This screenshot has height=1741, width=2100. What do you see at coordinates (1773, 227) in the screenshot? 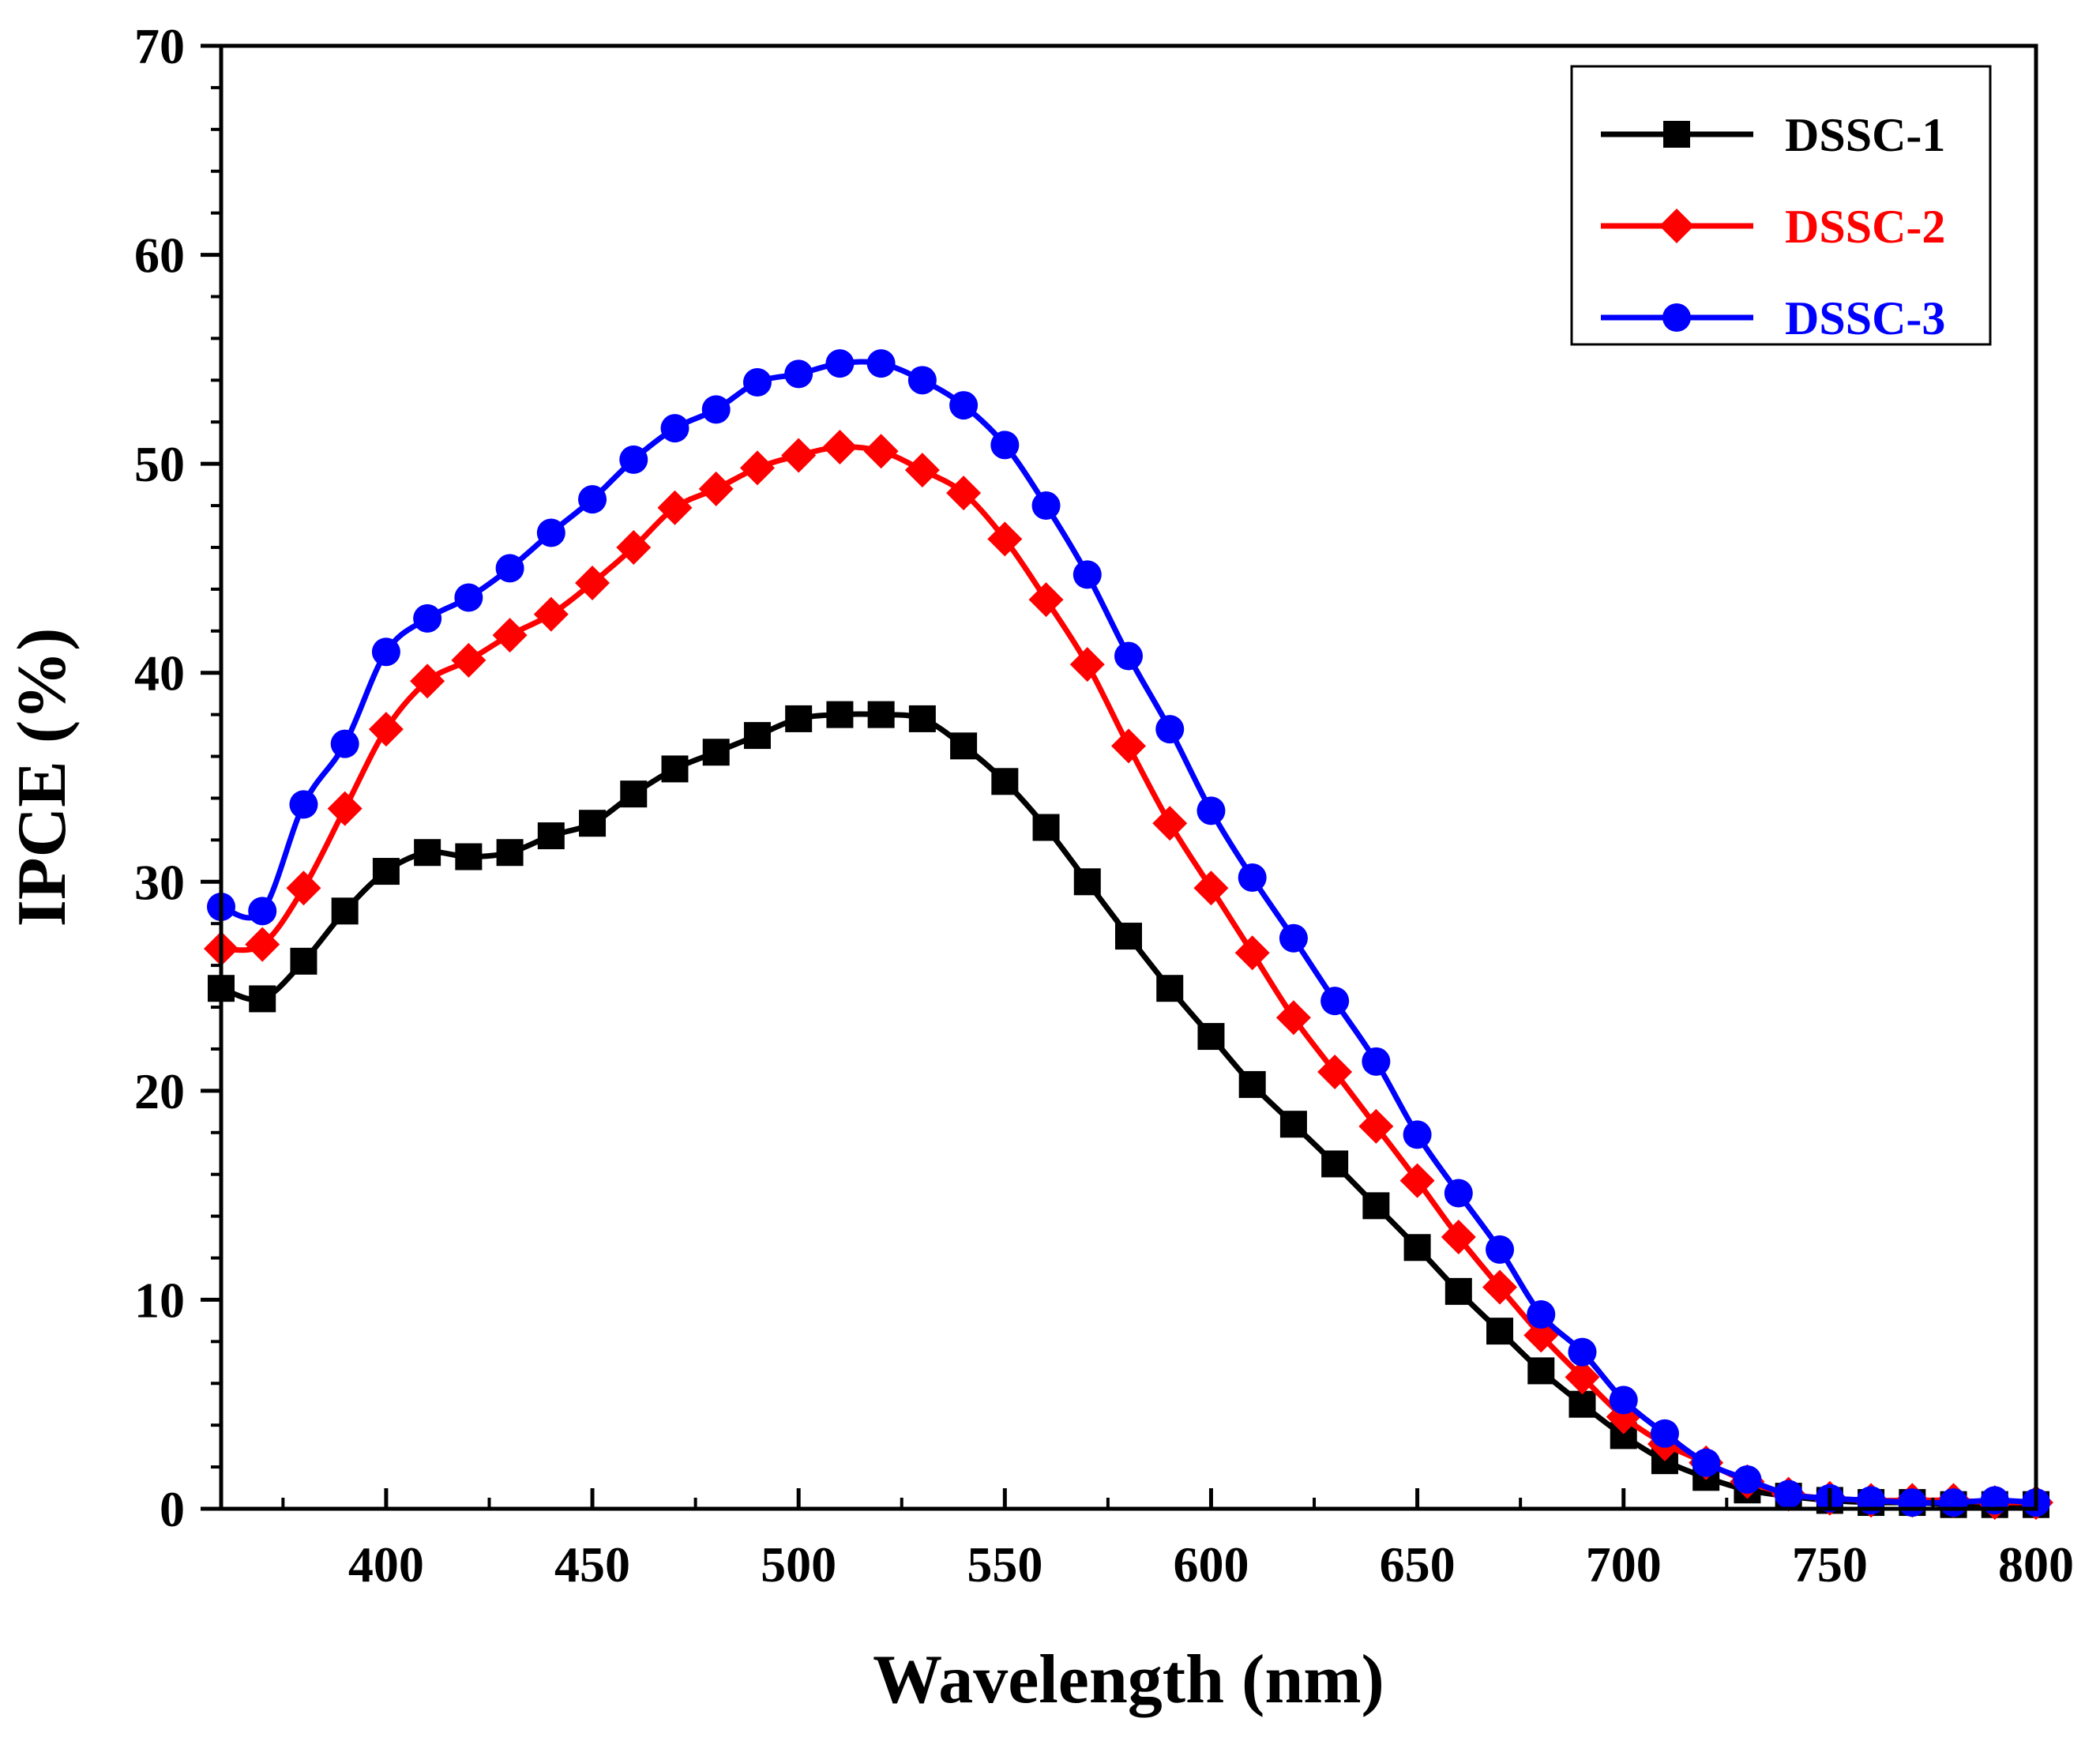
I see `legend-item-dssc-2: DSSC-2` at bounding box center [1773, 227].